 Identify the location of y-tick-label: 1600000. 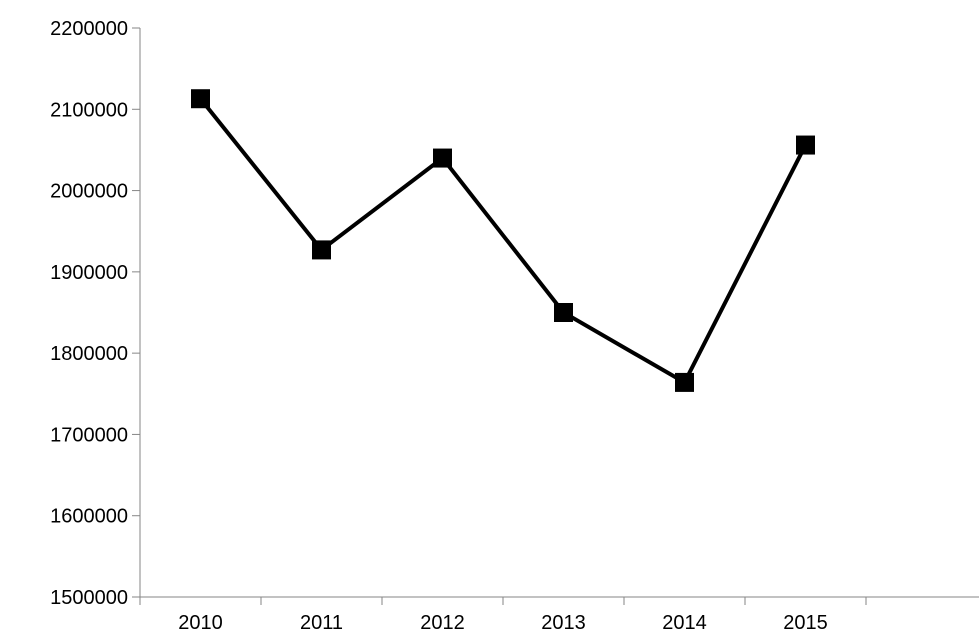
(89, 517).